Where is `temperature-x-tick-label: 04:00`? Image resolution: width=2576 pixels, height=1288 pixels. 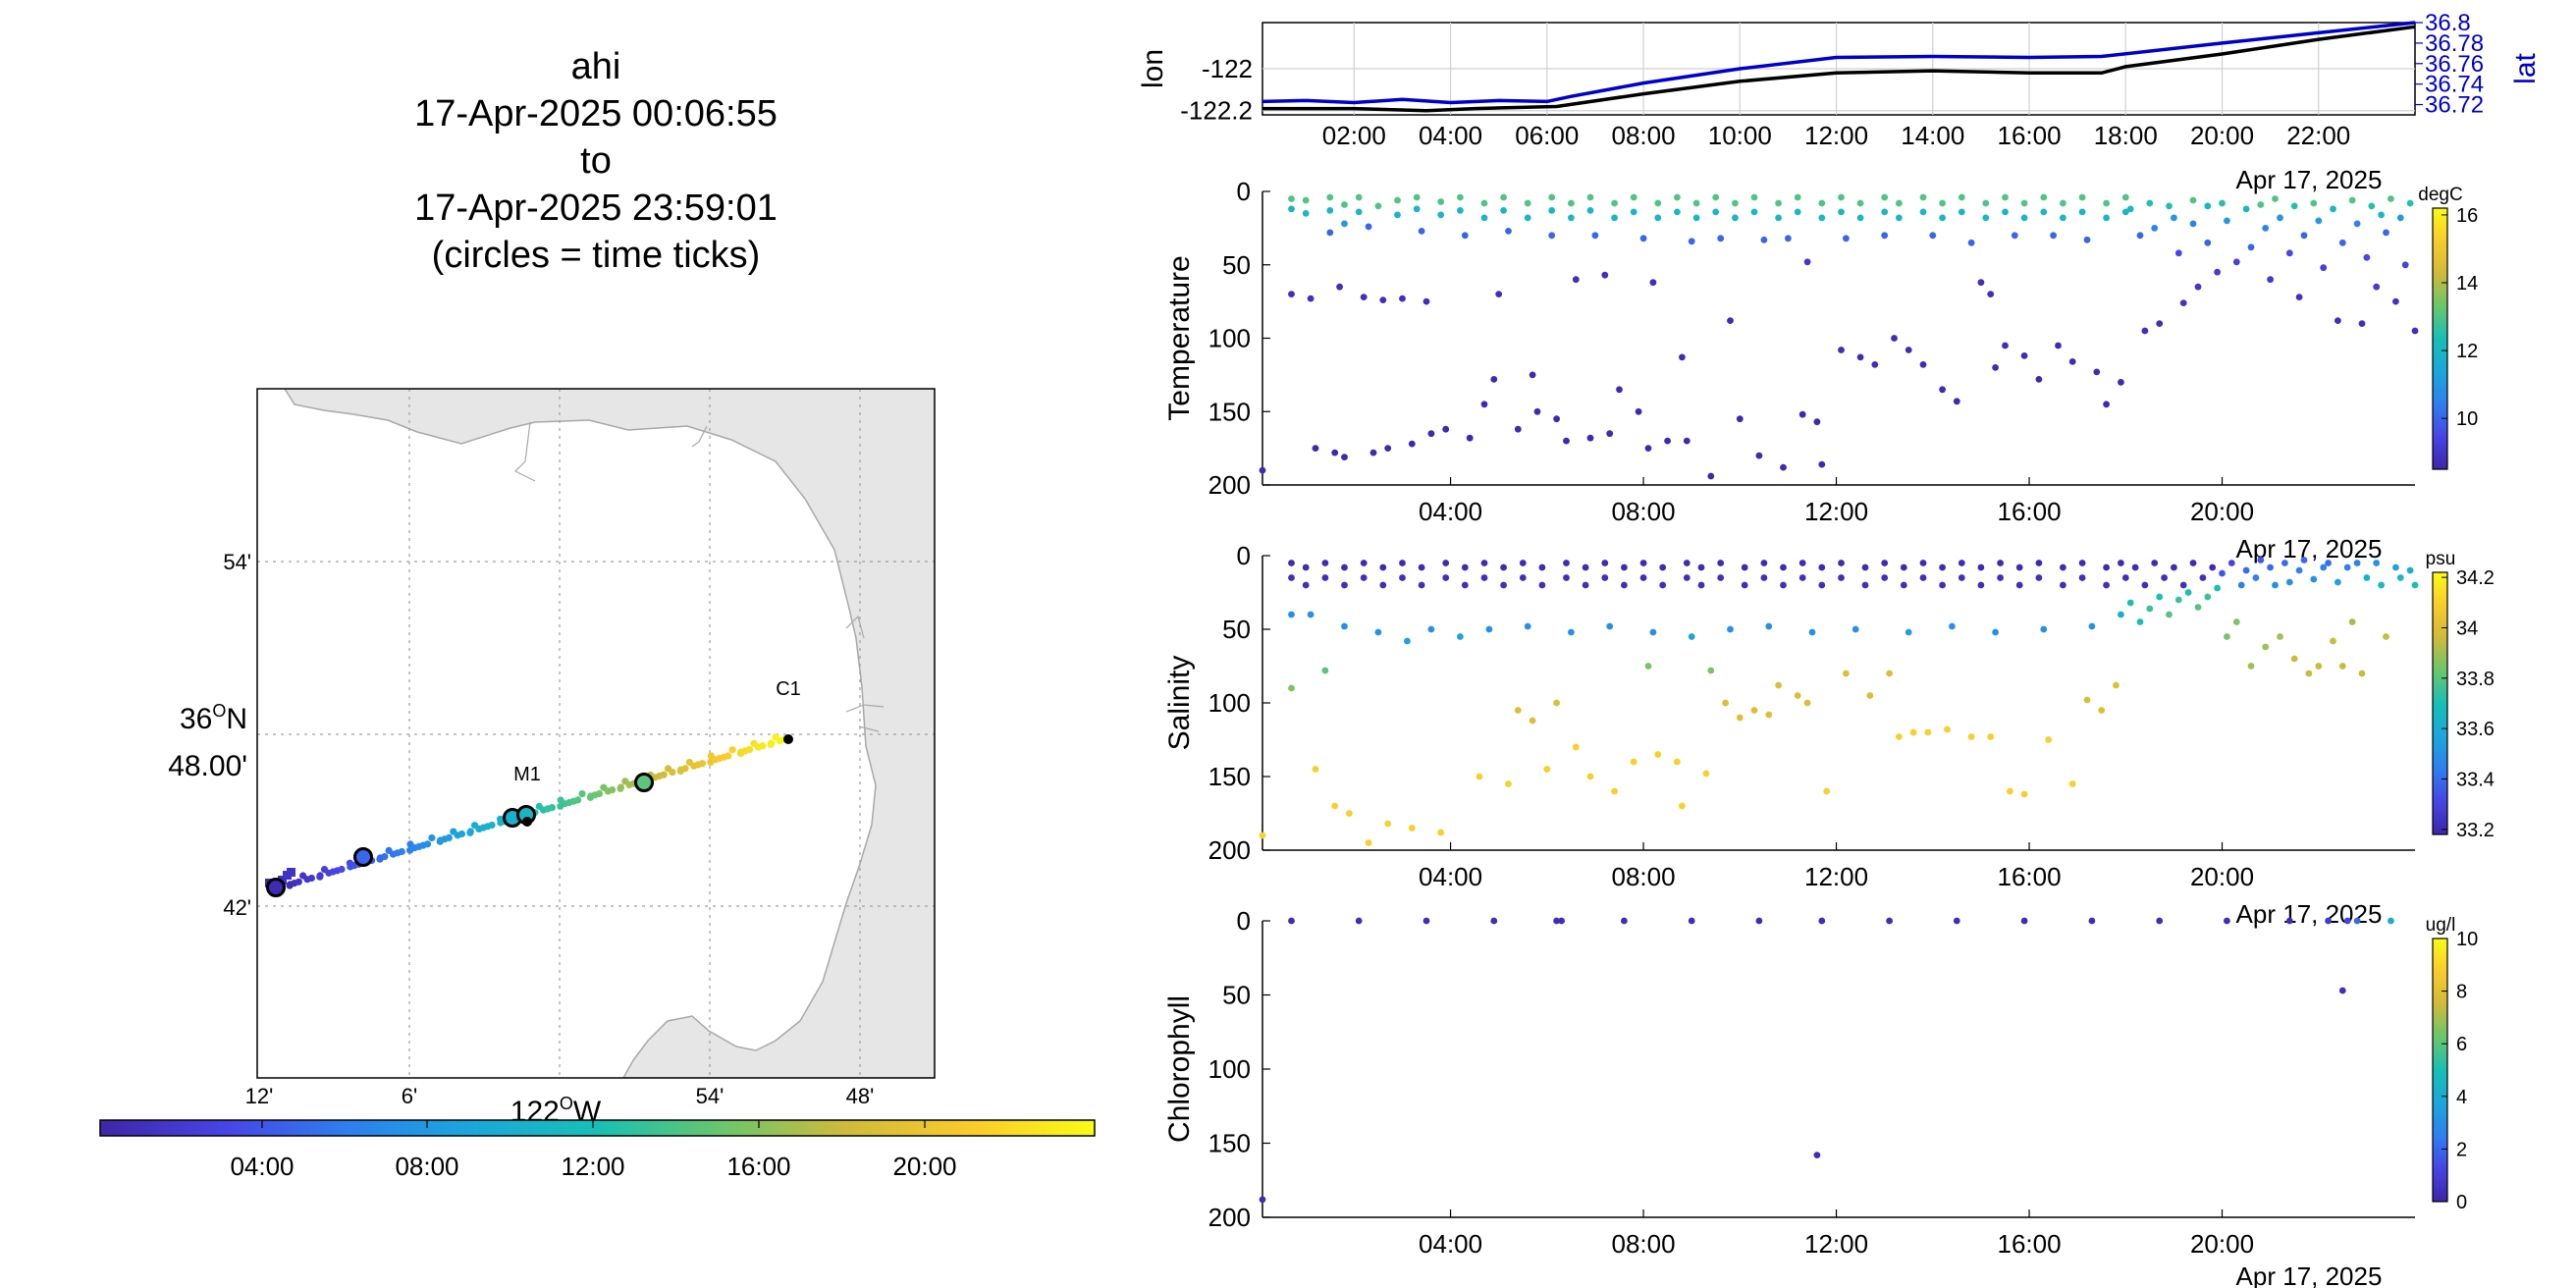 temperature-x-tick-label: 04:00 is located at coordinates (1450, 511).